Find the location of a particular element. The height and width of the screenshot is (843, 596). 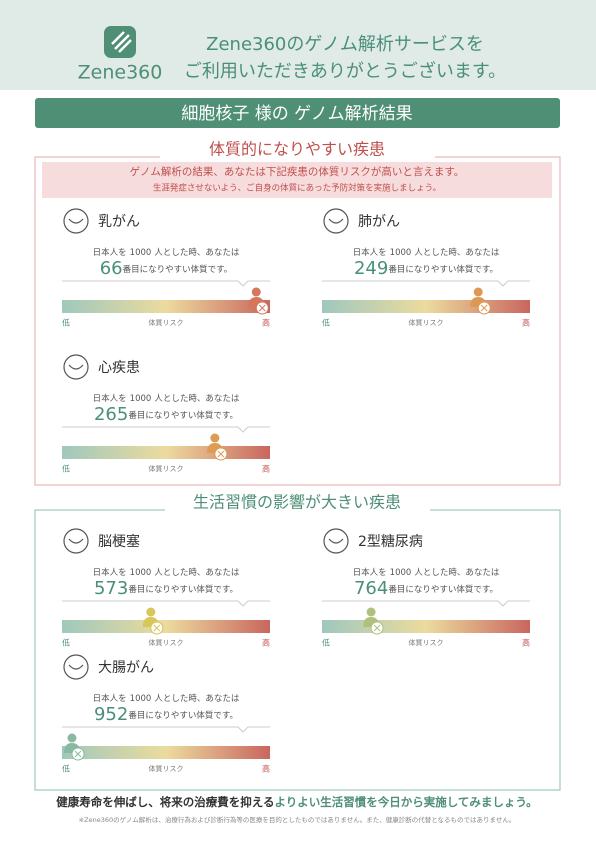

disease-name: 脳梗塞 is located at coordinates (119, 541).